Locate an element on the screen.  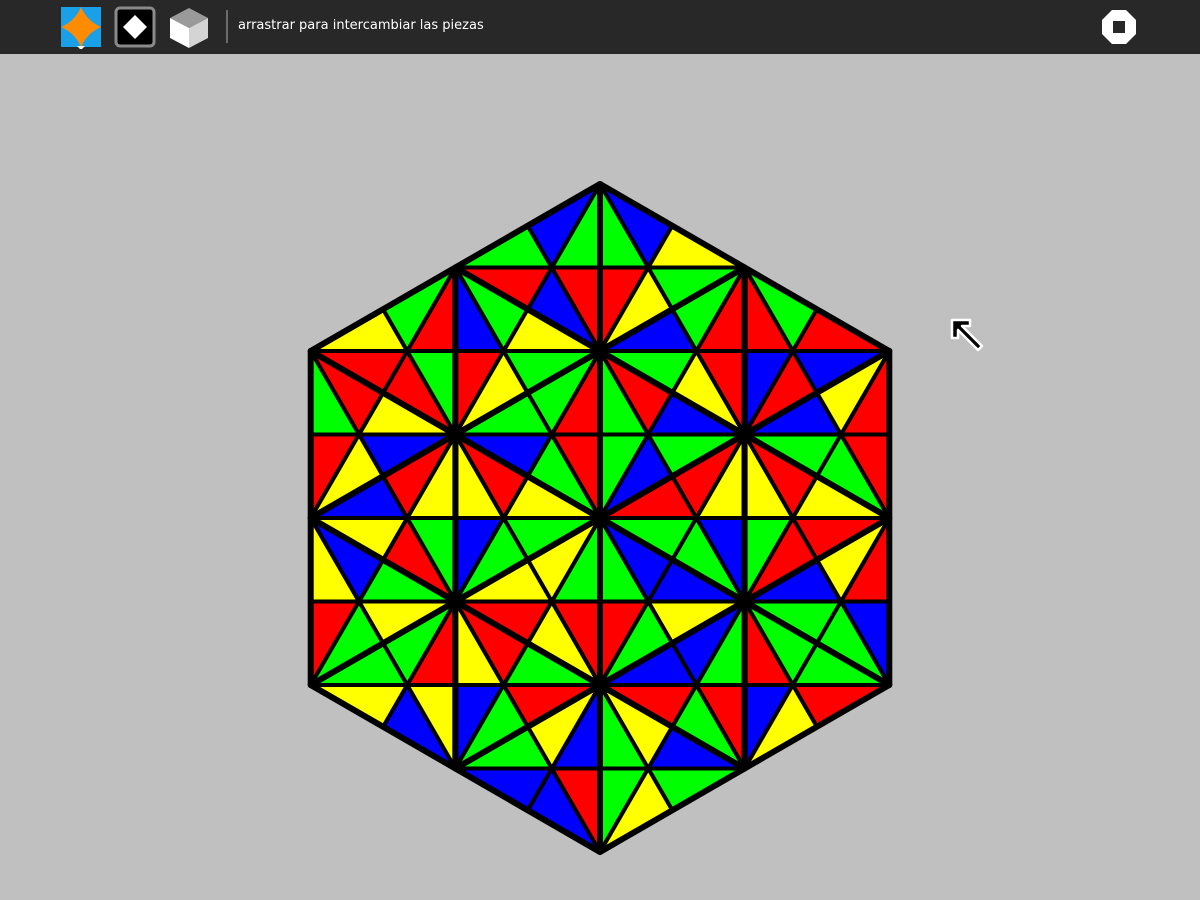
stop-button is located at coordinates (1119, 27).